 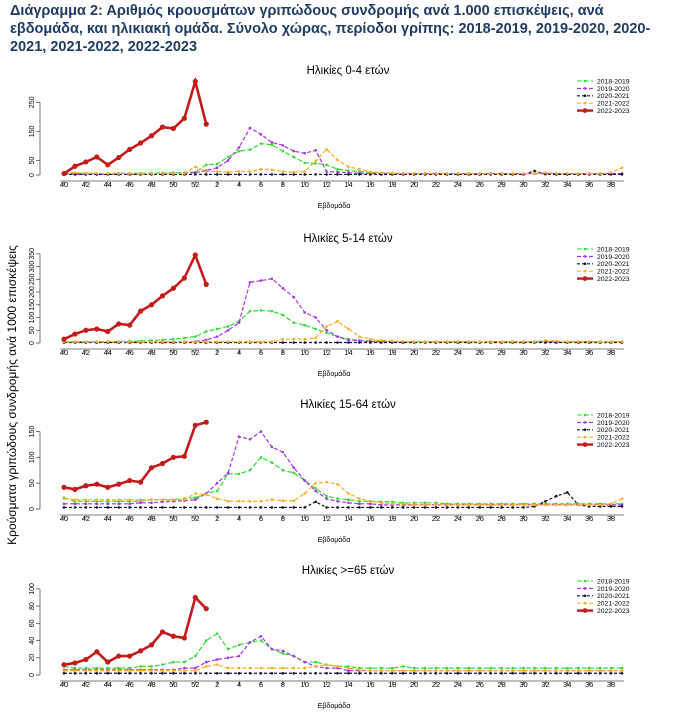 What do you see at coordinates (326, 352) in the screenshot?
I see `x-tick-label: 12` at bounding box center [326, 352].